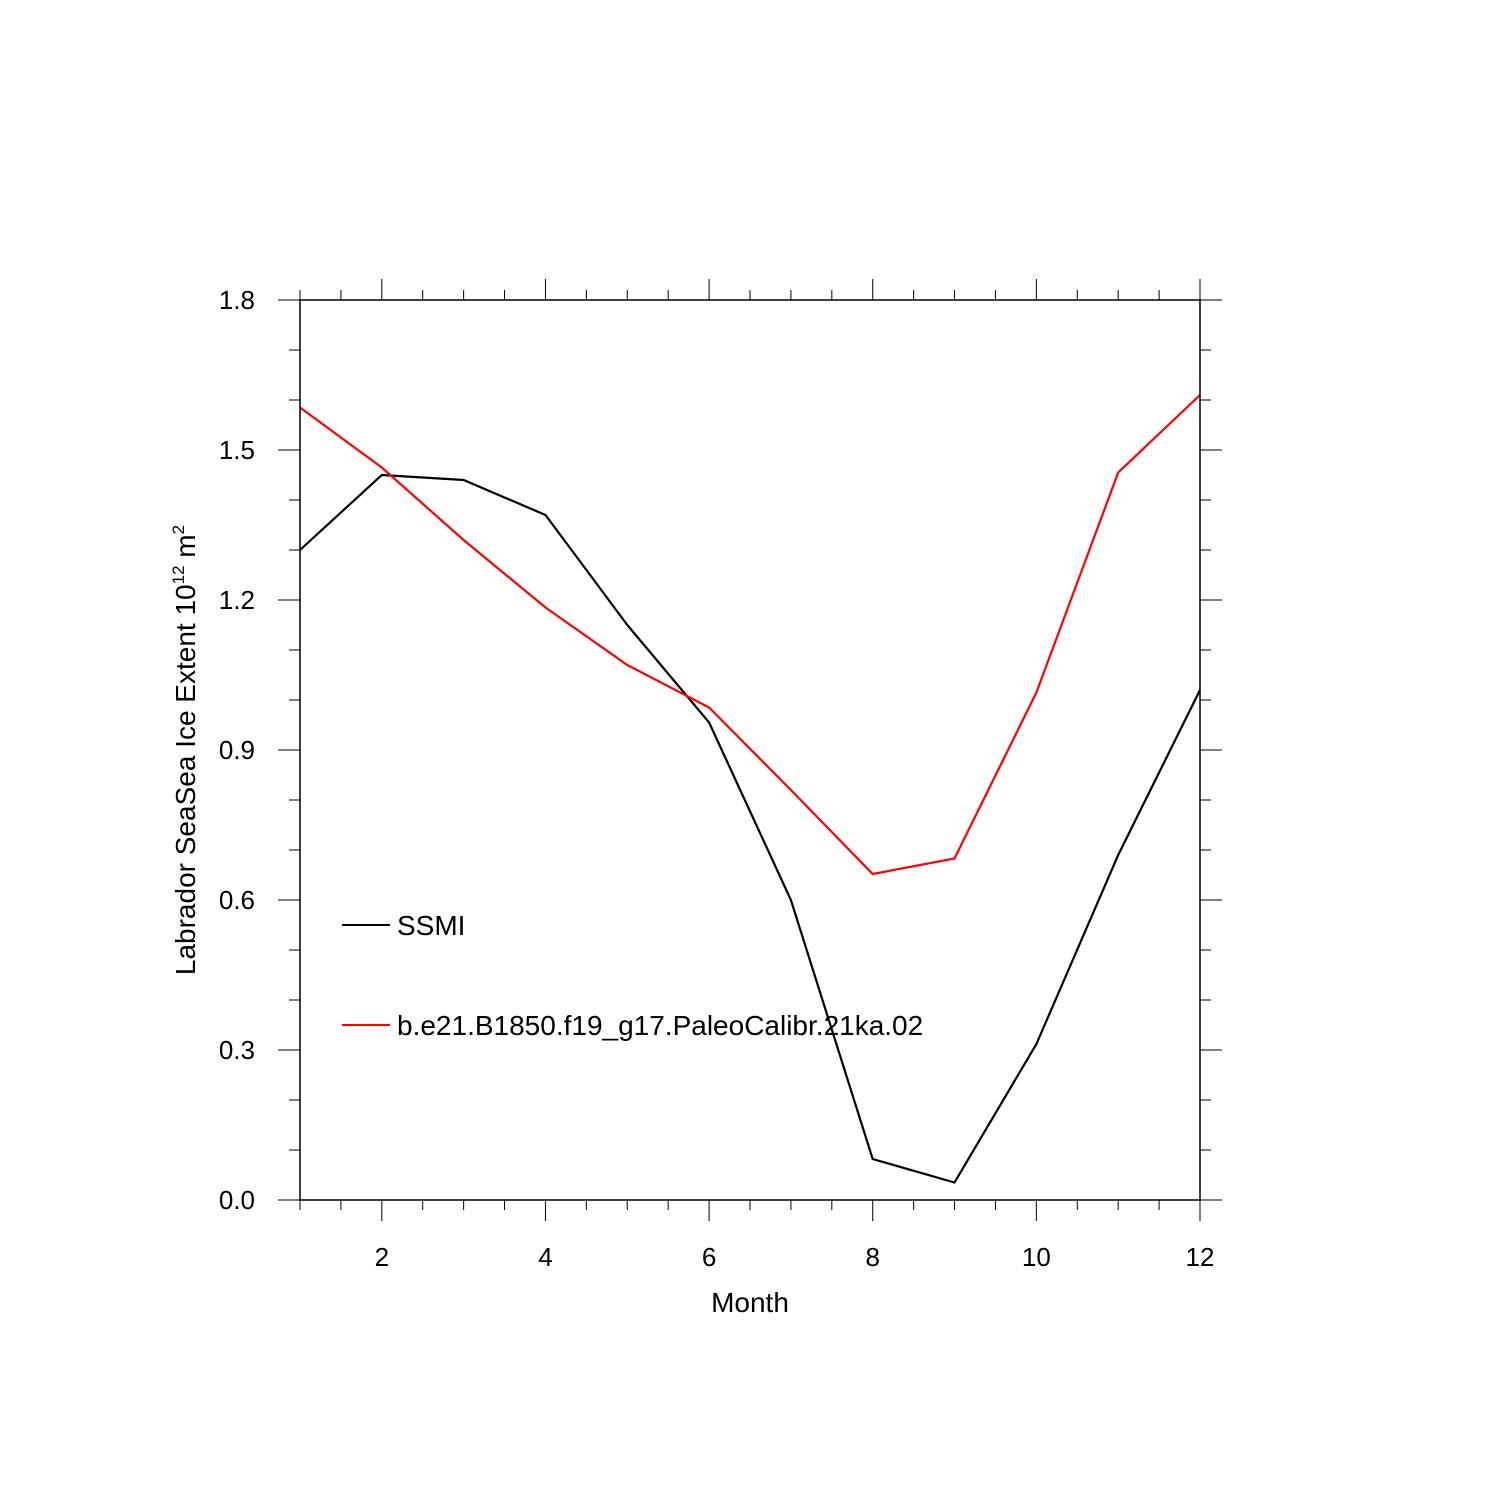 The height and width of the screenshot is (1500, 1500). I want to click on legend-label-model: b.e21.B1850.f19_g17.PaleoCalibr.21ka.02, so click(660, 1025).